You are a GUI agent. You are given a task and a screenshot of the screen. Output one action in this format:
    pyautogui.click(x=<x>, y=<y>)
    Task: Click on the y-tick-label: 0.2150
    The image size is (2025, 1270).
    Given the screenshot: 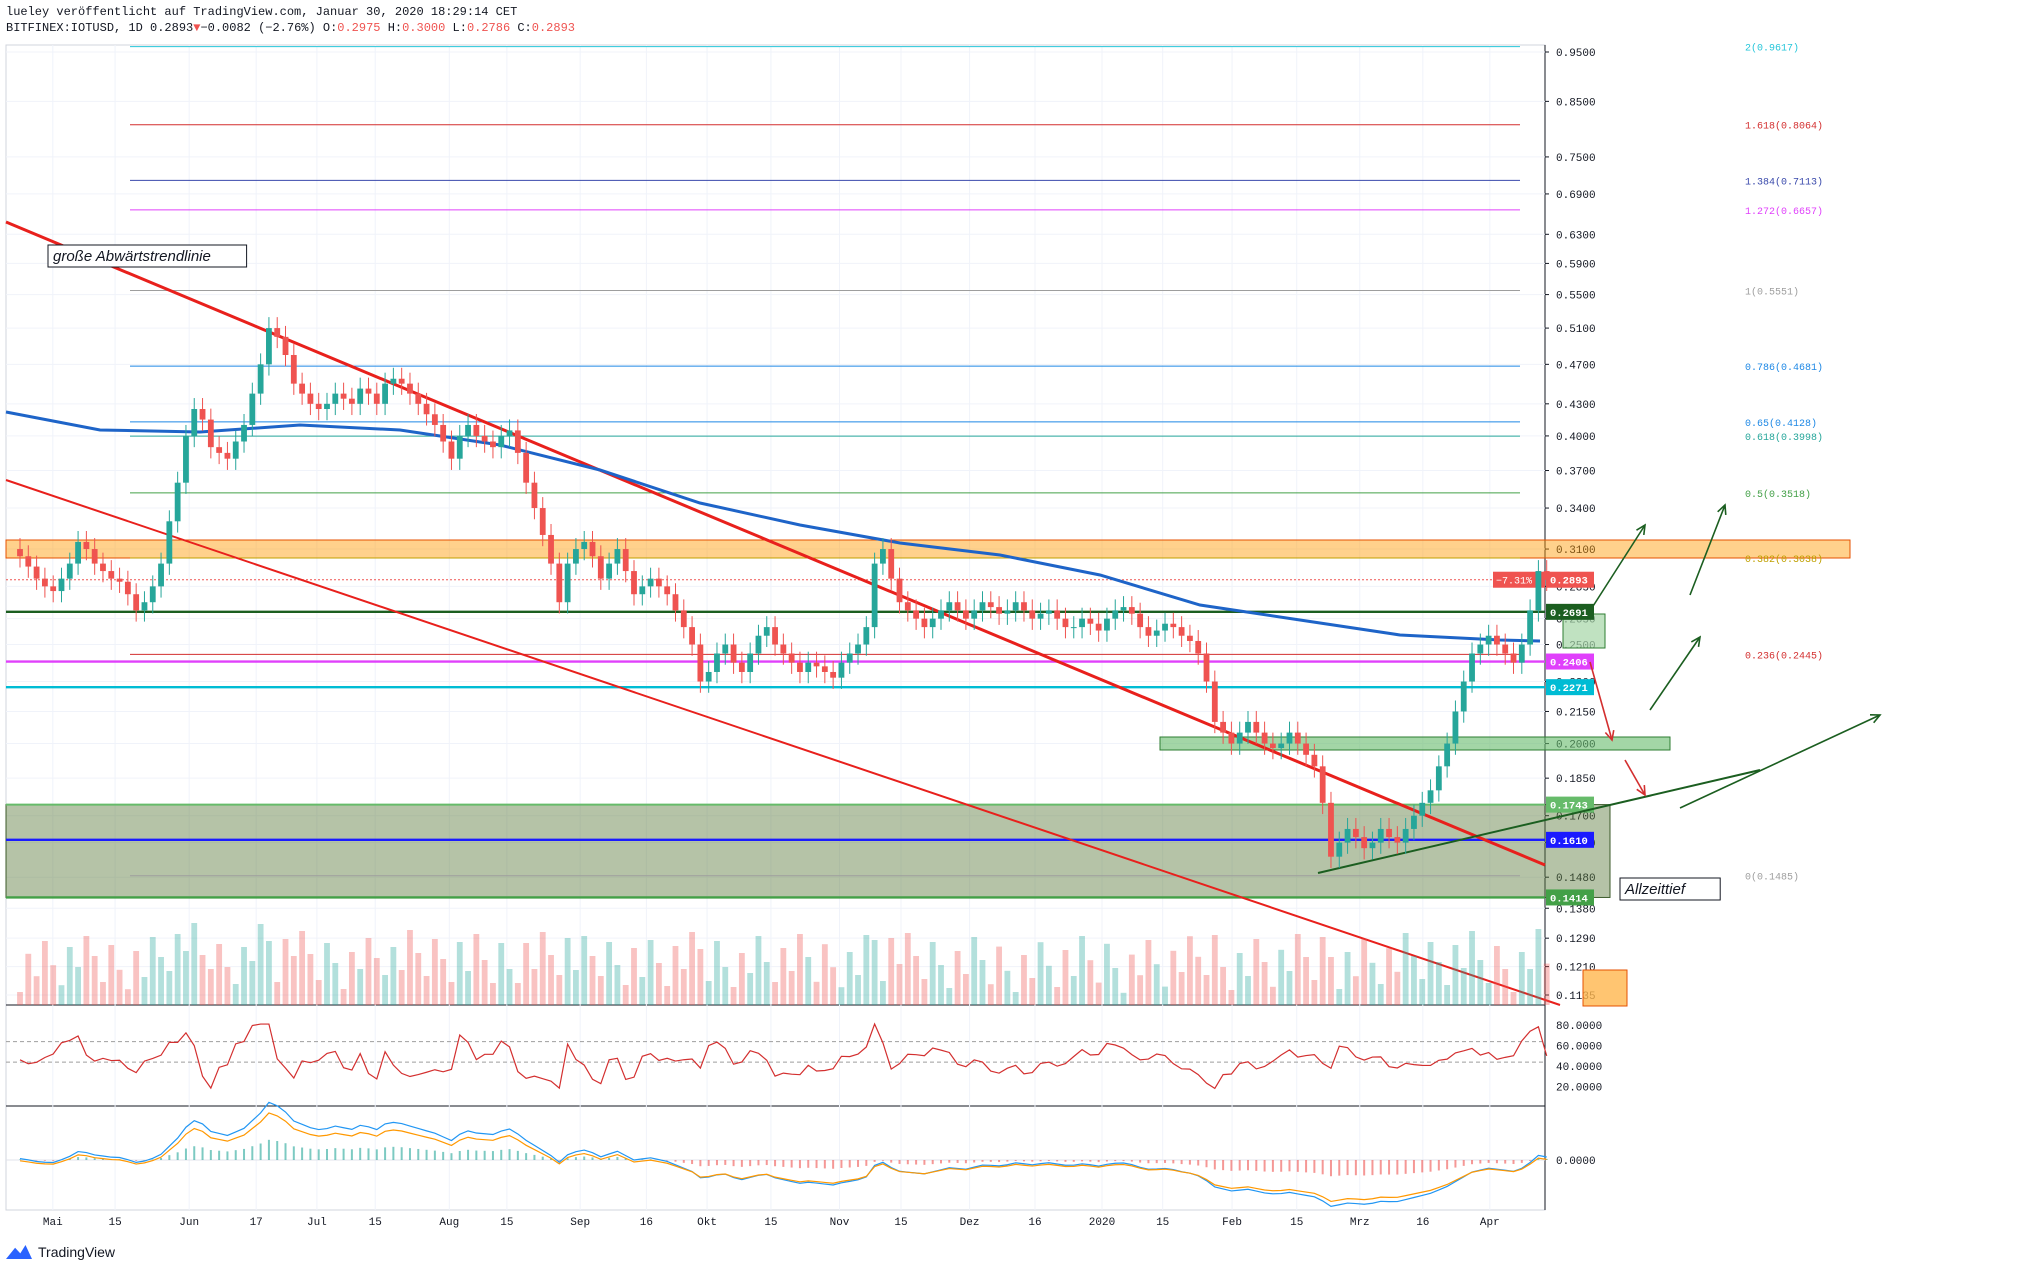 What is the action you would take?
    pyautogui.click(x=1576, y=713)
    